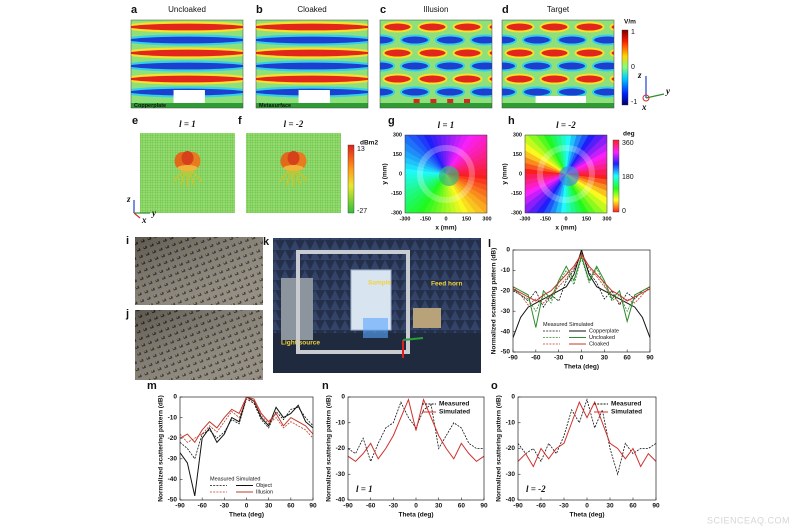 The width and height of the screenshot is (800, 530). Describe the element at coordinates (624, 211) in the screenshot. I see `colorbar-tick: 0` at that location.